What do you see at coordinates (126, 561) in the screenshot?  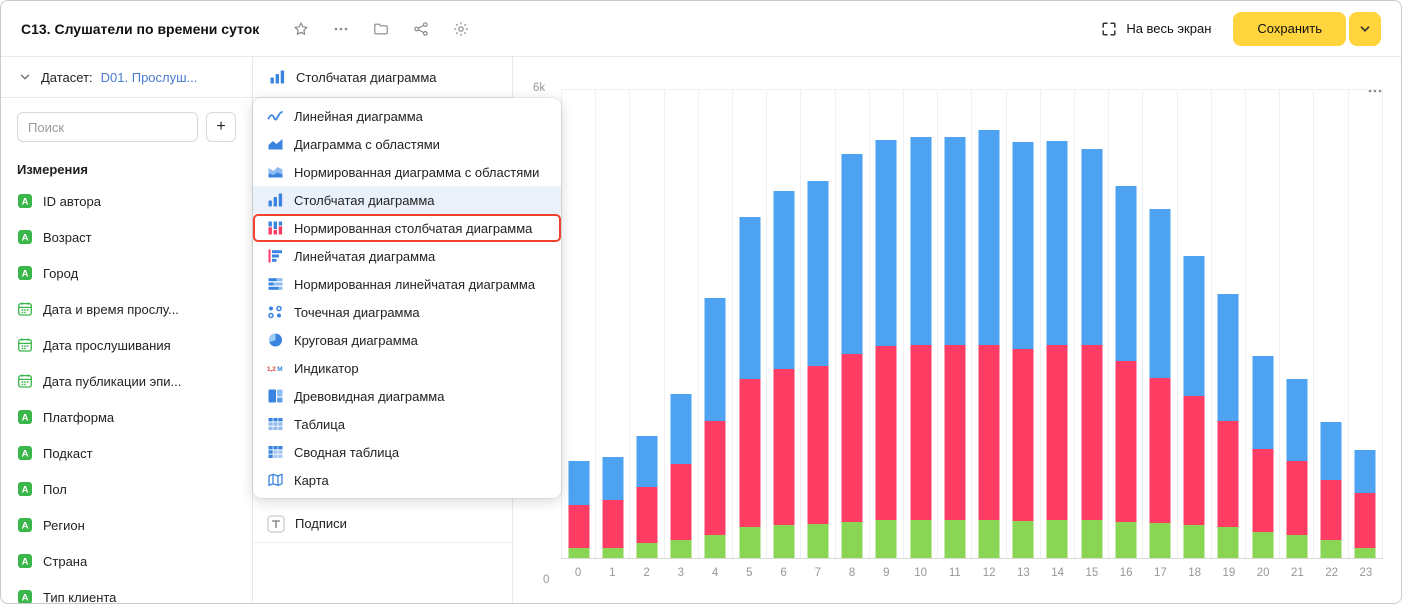 I see `field-item: A Страна` at bounding box center [126, 561].